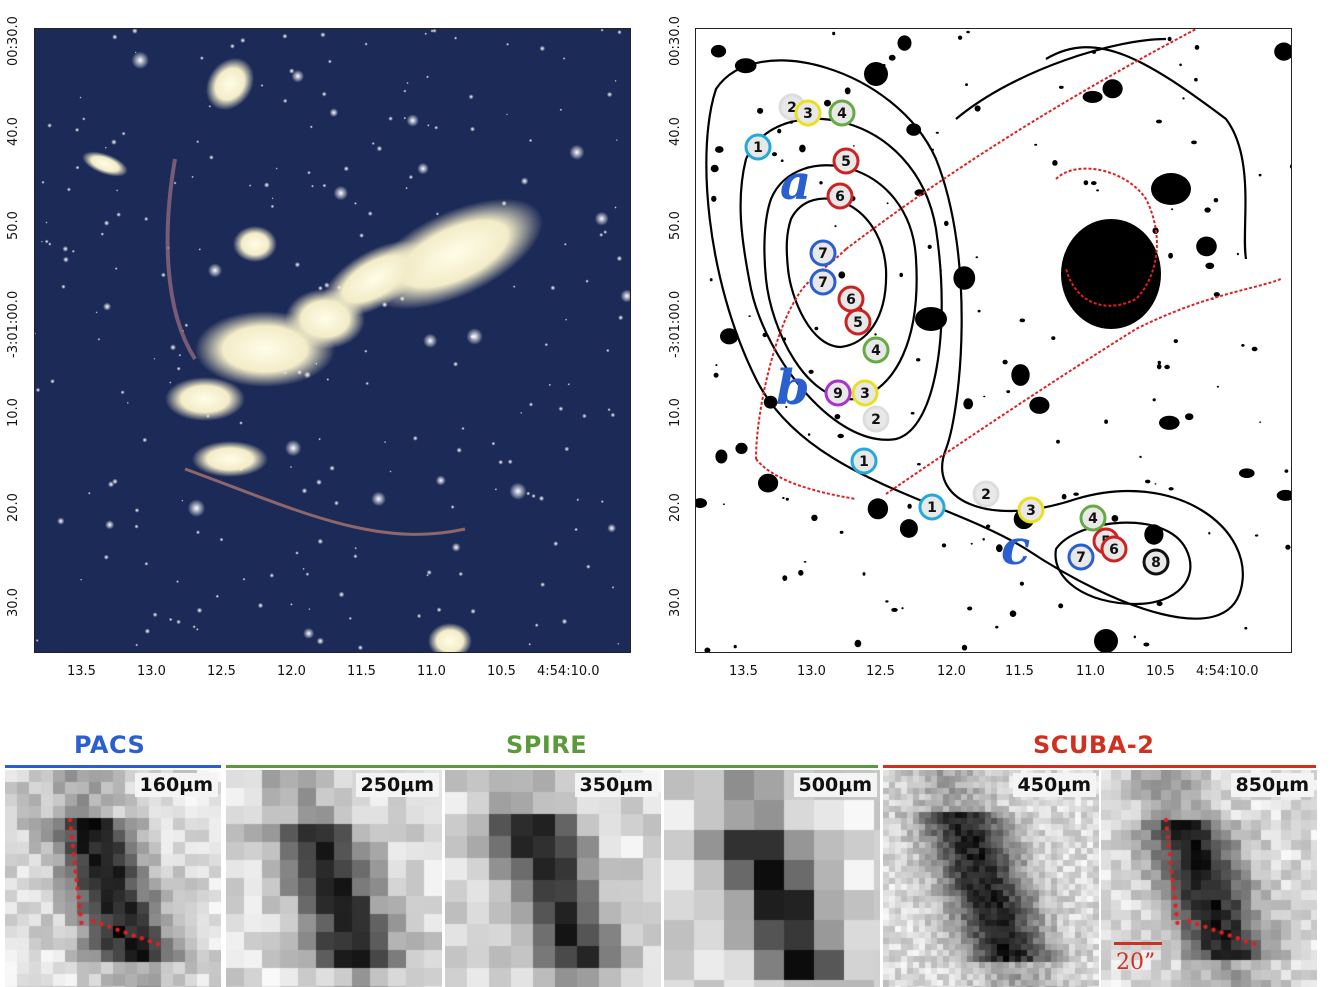 This screenshot has height=987, width=1334. I want to click on x-tick-label: 4:54:10.0, so click(568, 671).